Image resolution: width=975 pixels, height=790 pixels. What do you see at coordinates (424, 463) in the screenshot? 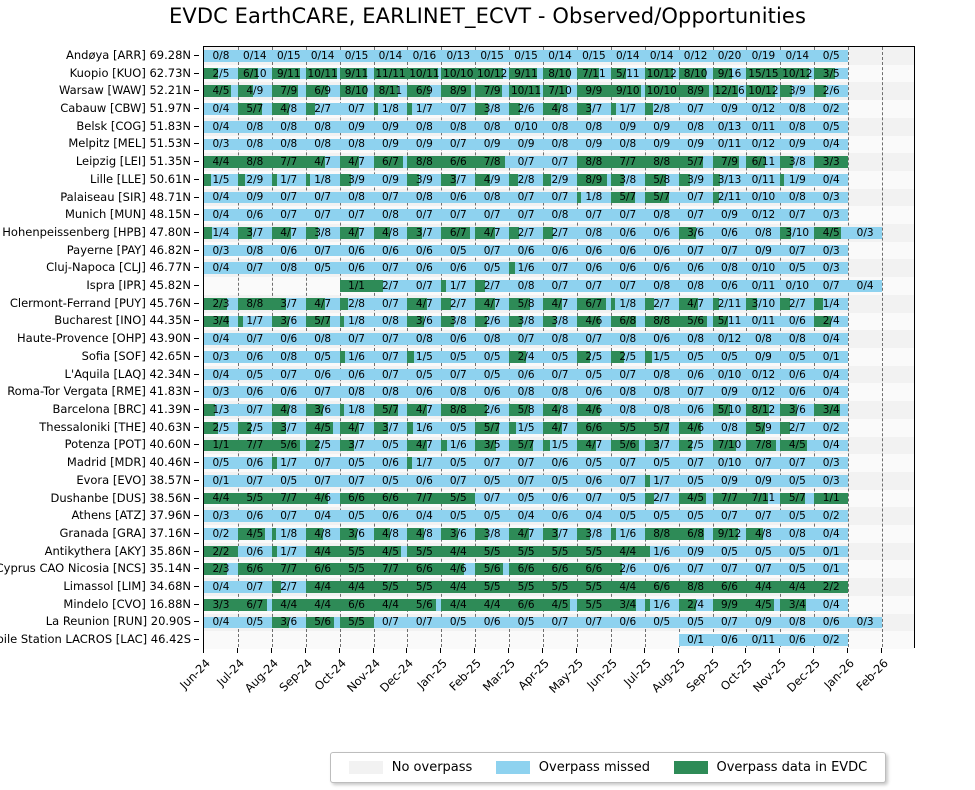
I see `heatmap-cell: 1/7` at bounding box center [424, 463].